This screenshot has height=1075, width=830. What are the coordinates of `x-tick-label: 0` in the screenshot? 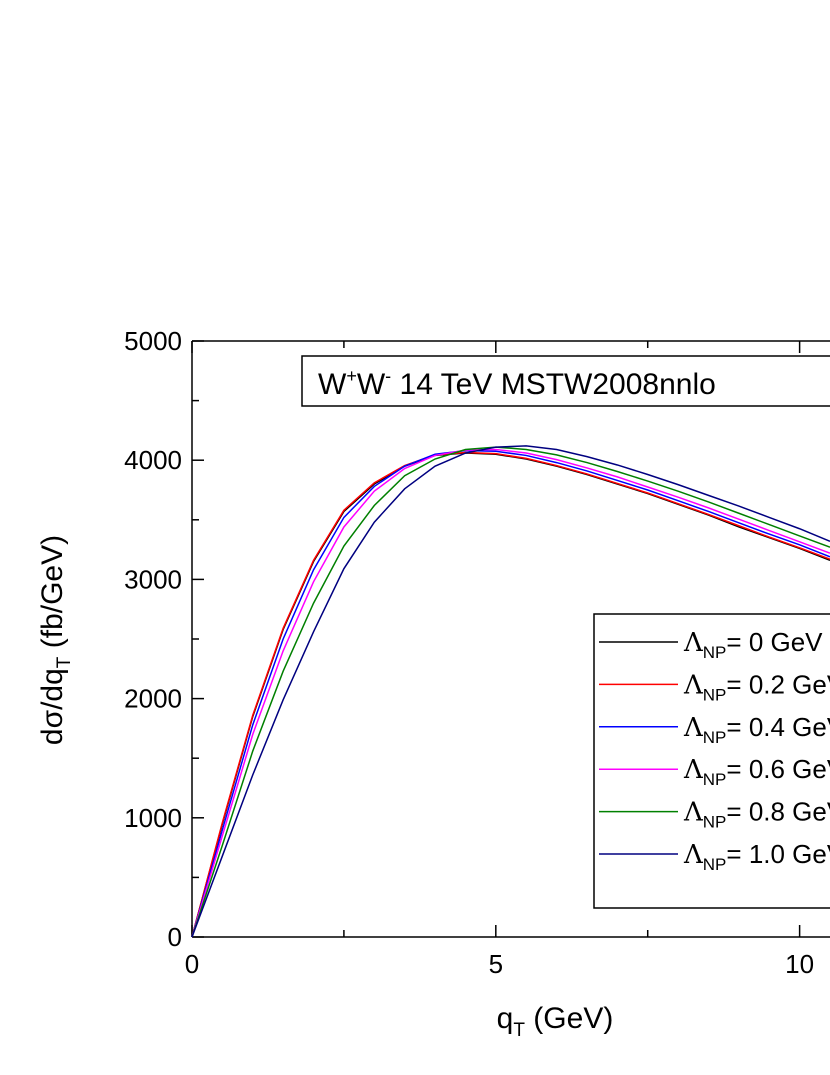 It's located at (192, 964).